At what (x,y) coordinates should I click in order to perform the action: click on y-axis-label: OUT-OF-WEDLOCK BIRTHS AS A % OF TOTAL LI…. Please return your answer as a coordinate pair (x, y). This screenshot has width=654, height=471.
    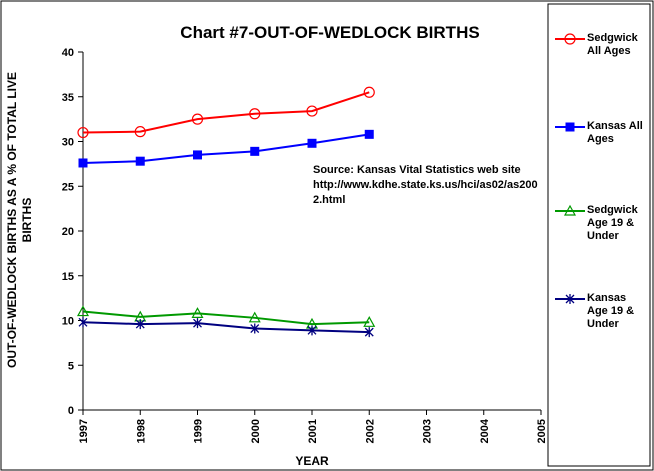
    Looking at the image, I should click on (19, 220).